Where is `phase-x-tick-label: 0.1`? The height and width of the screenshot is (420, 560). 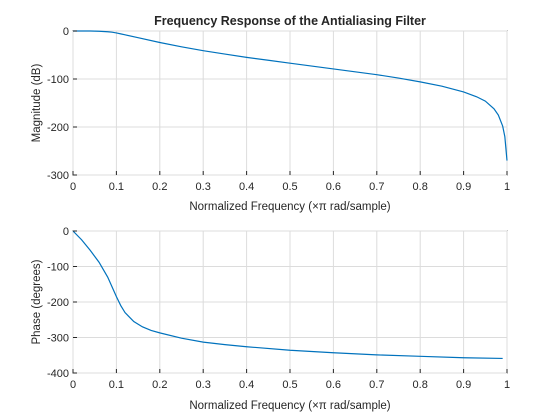
phase-x-tick-label: 0.1 is located at coordinates (116, 385).